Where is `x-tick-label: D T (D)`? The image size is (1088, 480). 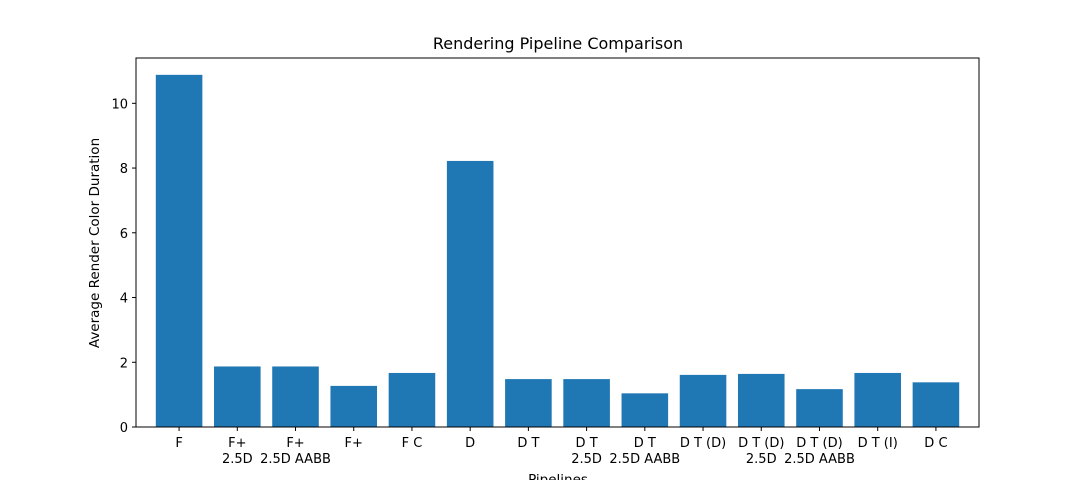 x-tick-label: D T (D) is located at coordinates (703, 443).